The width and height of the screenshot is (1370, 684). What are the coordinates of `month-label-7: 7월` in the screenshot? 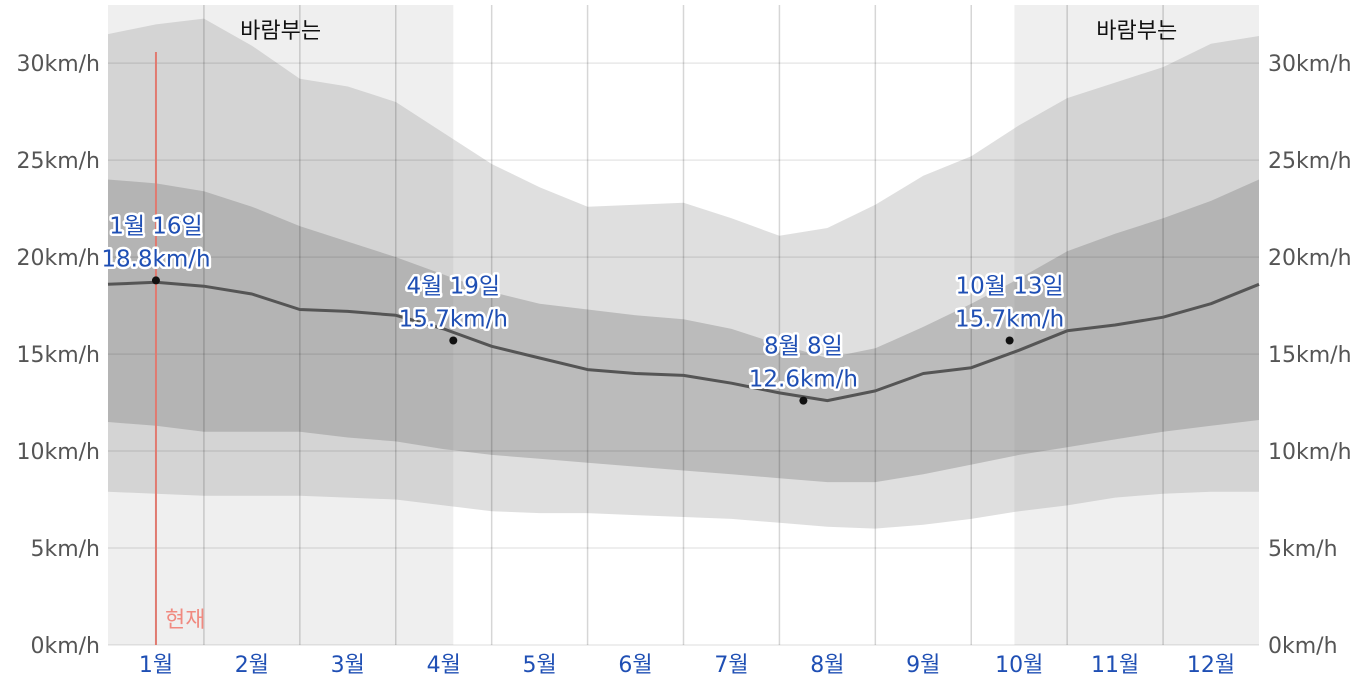 It's located at (731, 665).